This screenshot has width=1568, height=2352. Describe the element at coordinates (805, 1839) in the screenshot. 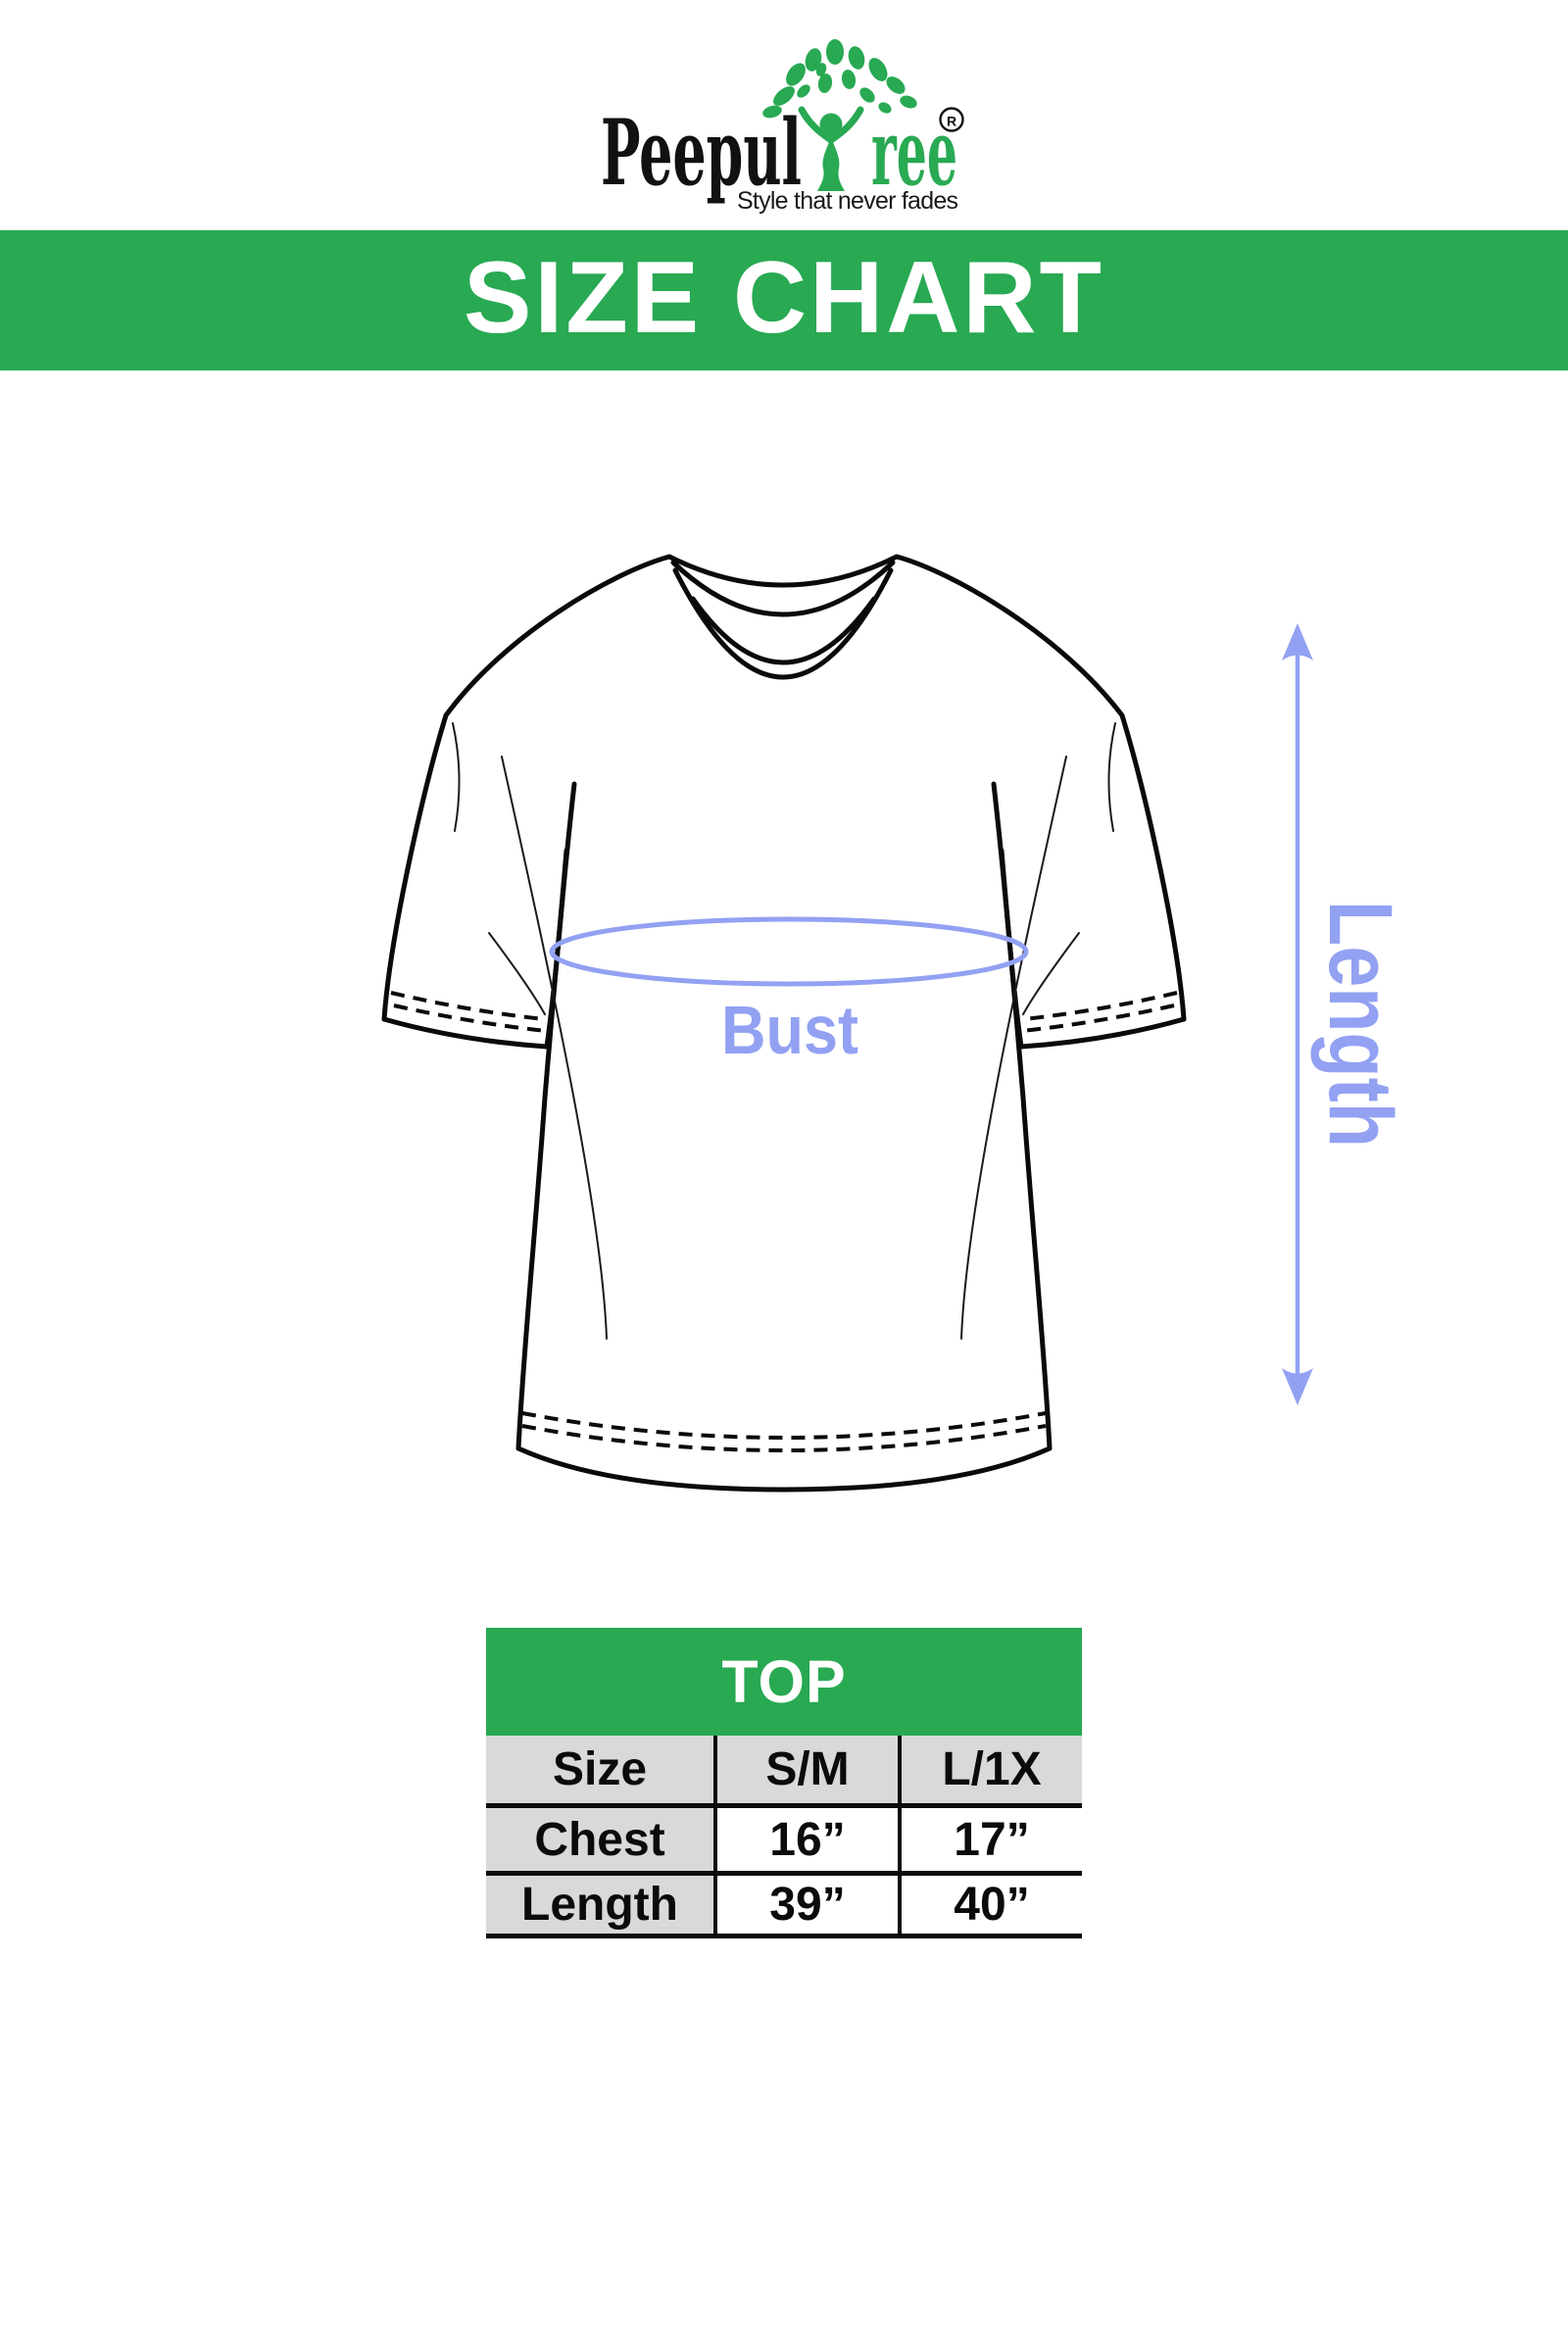

I see `chest-value-sm: 16”` at that location.